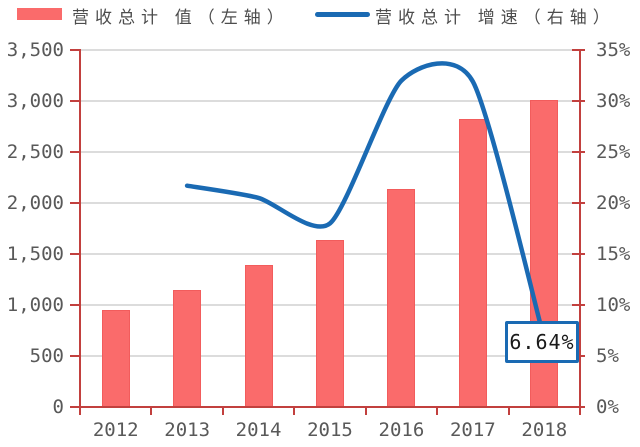 The width and height of the screenshot is (640, 447). I want to click on x-tick-label: 2018, so click(544, 430).